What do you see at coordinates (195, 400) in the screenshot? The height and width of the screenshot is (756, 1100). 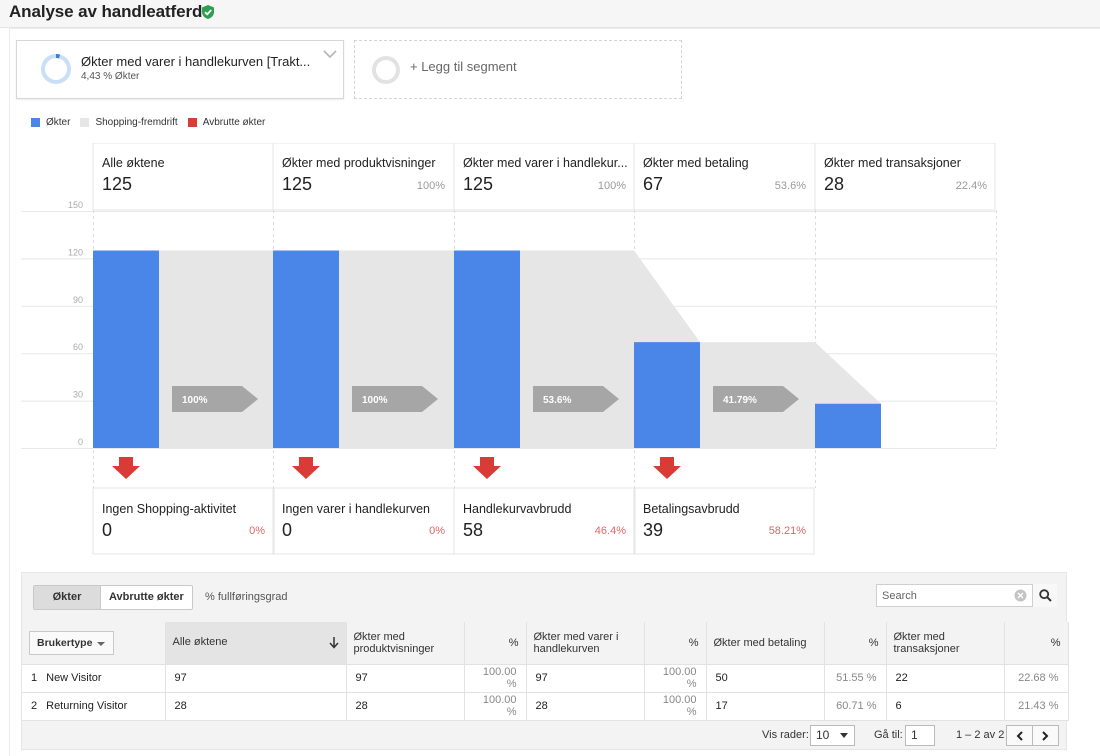 I see `progression-rate-label: 100%` at bounding box center [195, 400].